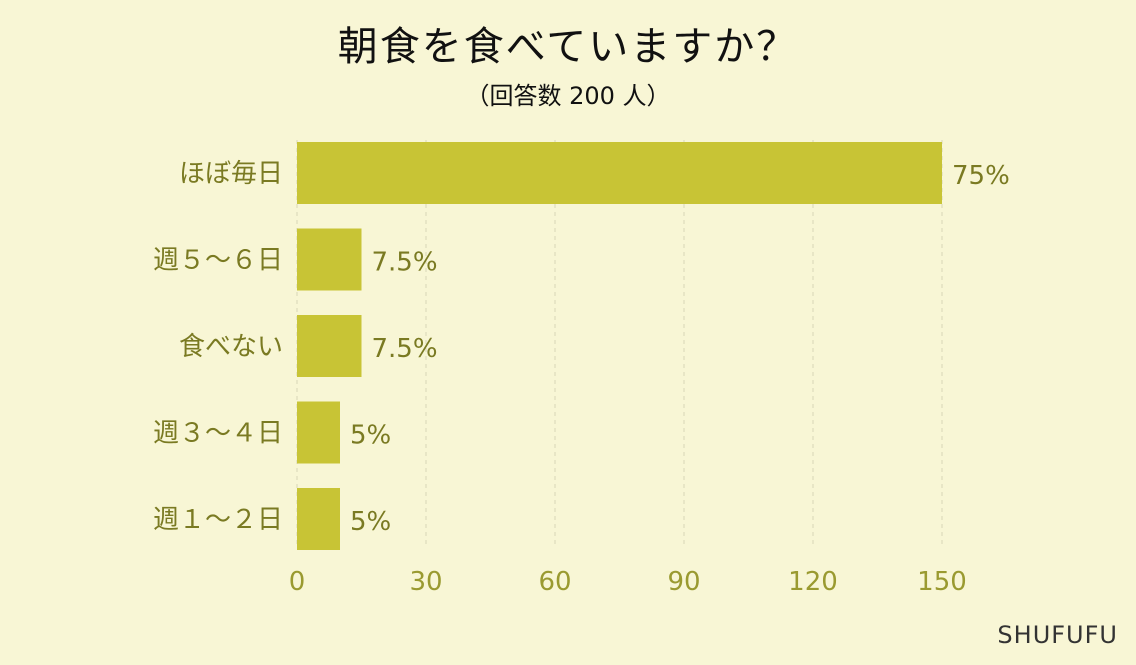 This screenshot has width=1136, height=665. What do you see at coordinates (218, 520) in the screenshot?
I see `category-label: 週１～２日` at bounding box center [218, 520].